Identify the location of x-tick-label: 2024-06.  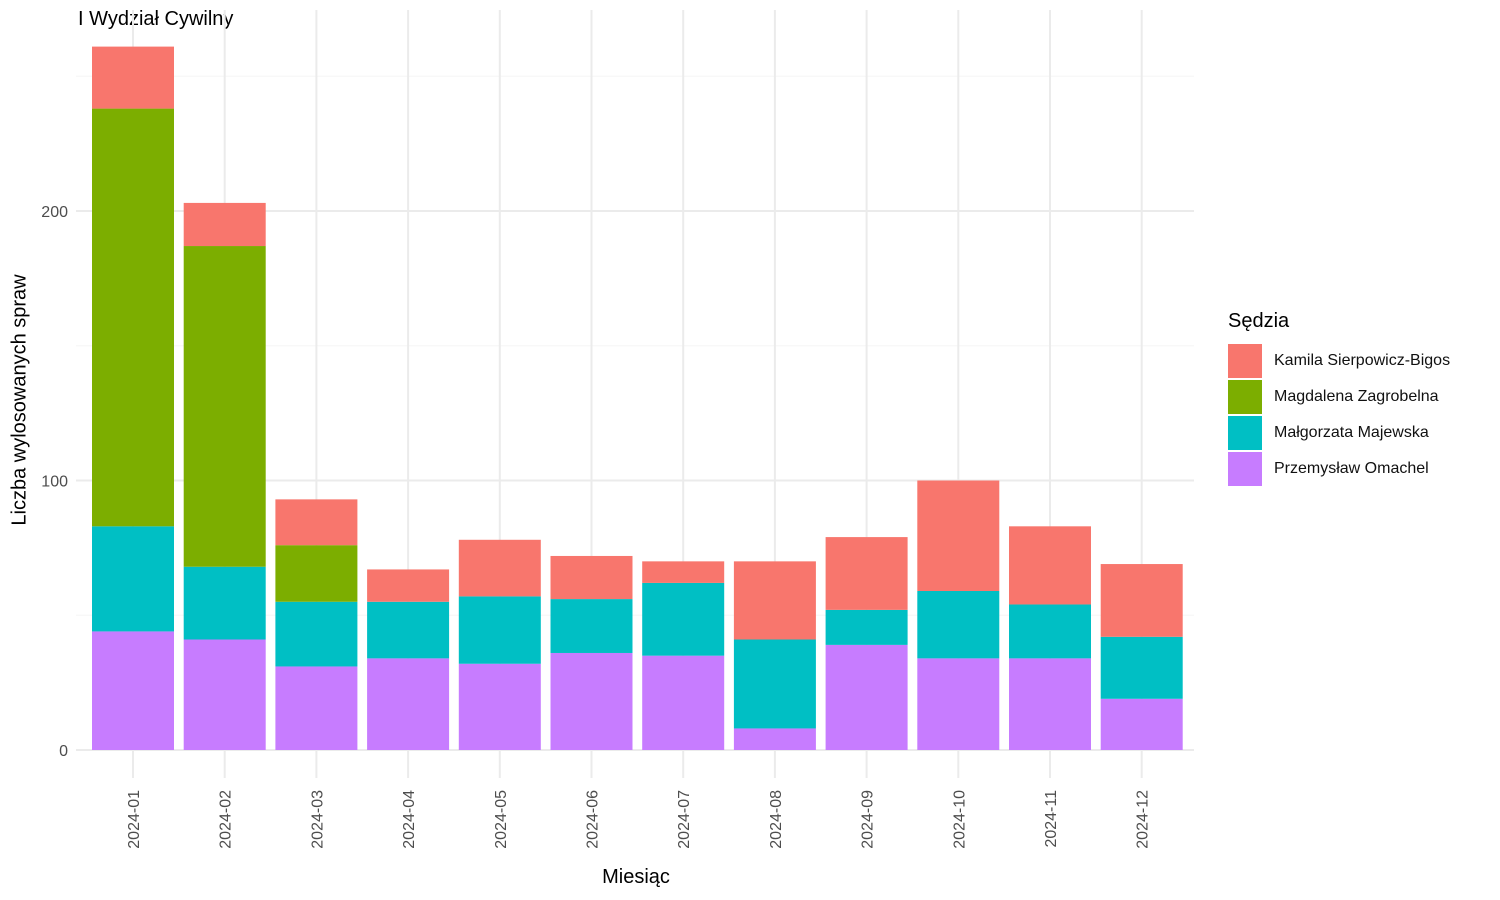
(593, 819).